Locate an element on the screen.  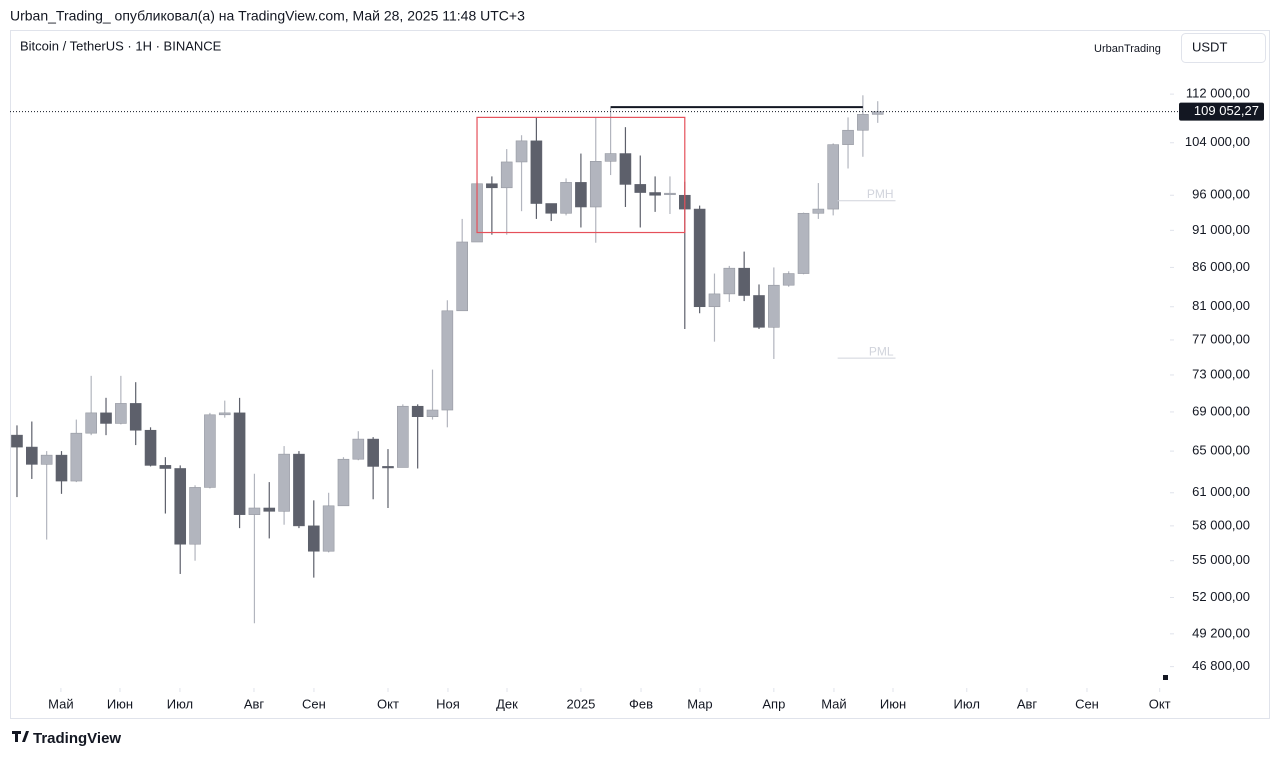
currency-button is located at coordinates (1223, 48).